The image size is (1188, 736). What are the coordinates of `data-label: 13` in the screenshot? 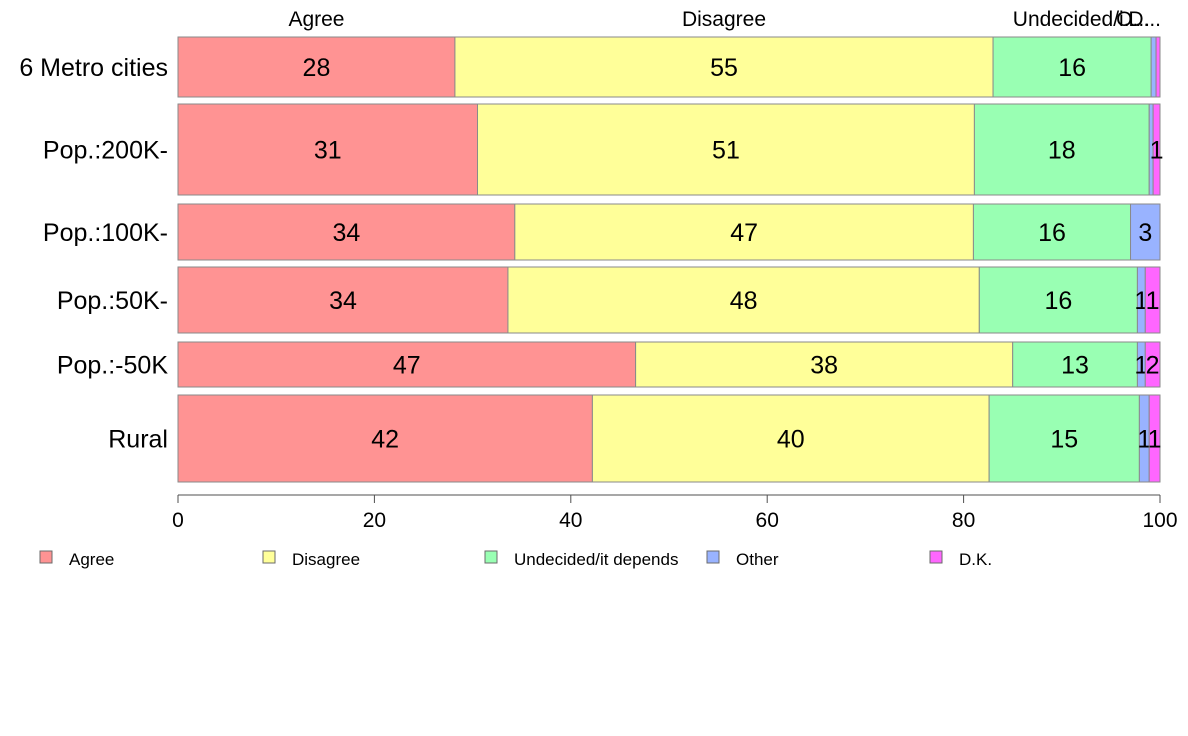 It's located at (1075, 366).